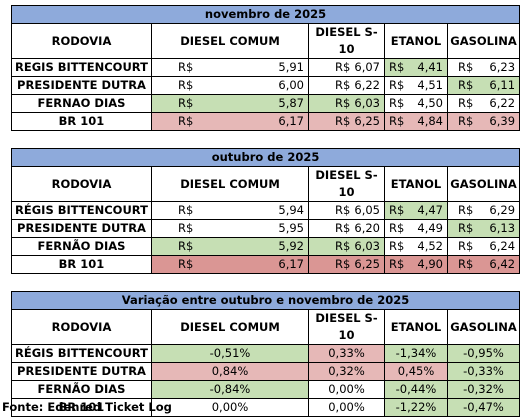 Image resolution: width=527 pixels, height=417 pixels. What do you see at coordinates (291, 67) in the screenshot?
I see `price-value: 5,91` at bounding box center [291, 67].